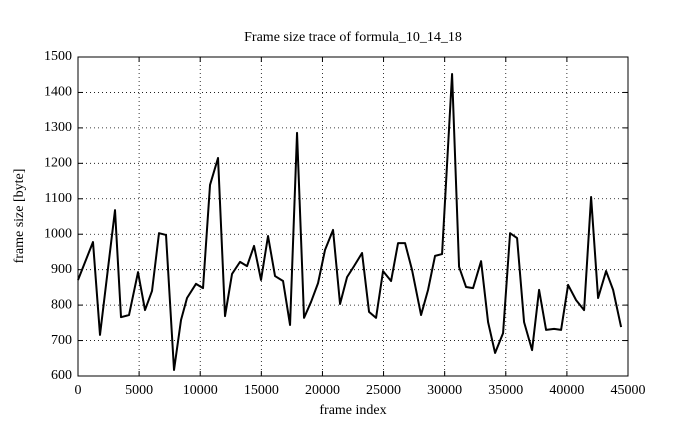 Image resolution: width=695 pixels, height=429 pixels. I want to click on x-tick-label: 20000, so click(322, 390).